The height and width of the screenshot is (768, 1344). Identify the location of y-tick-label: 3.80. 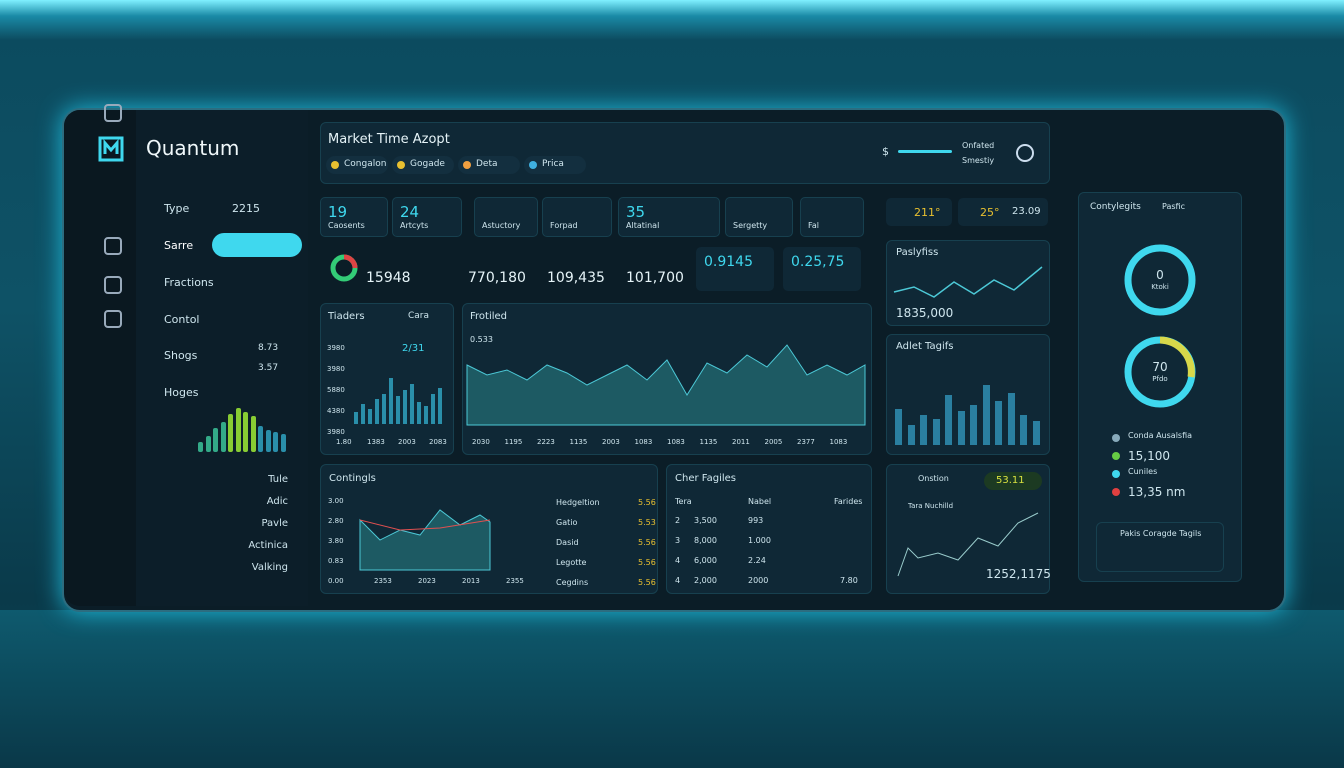
(336, 541).